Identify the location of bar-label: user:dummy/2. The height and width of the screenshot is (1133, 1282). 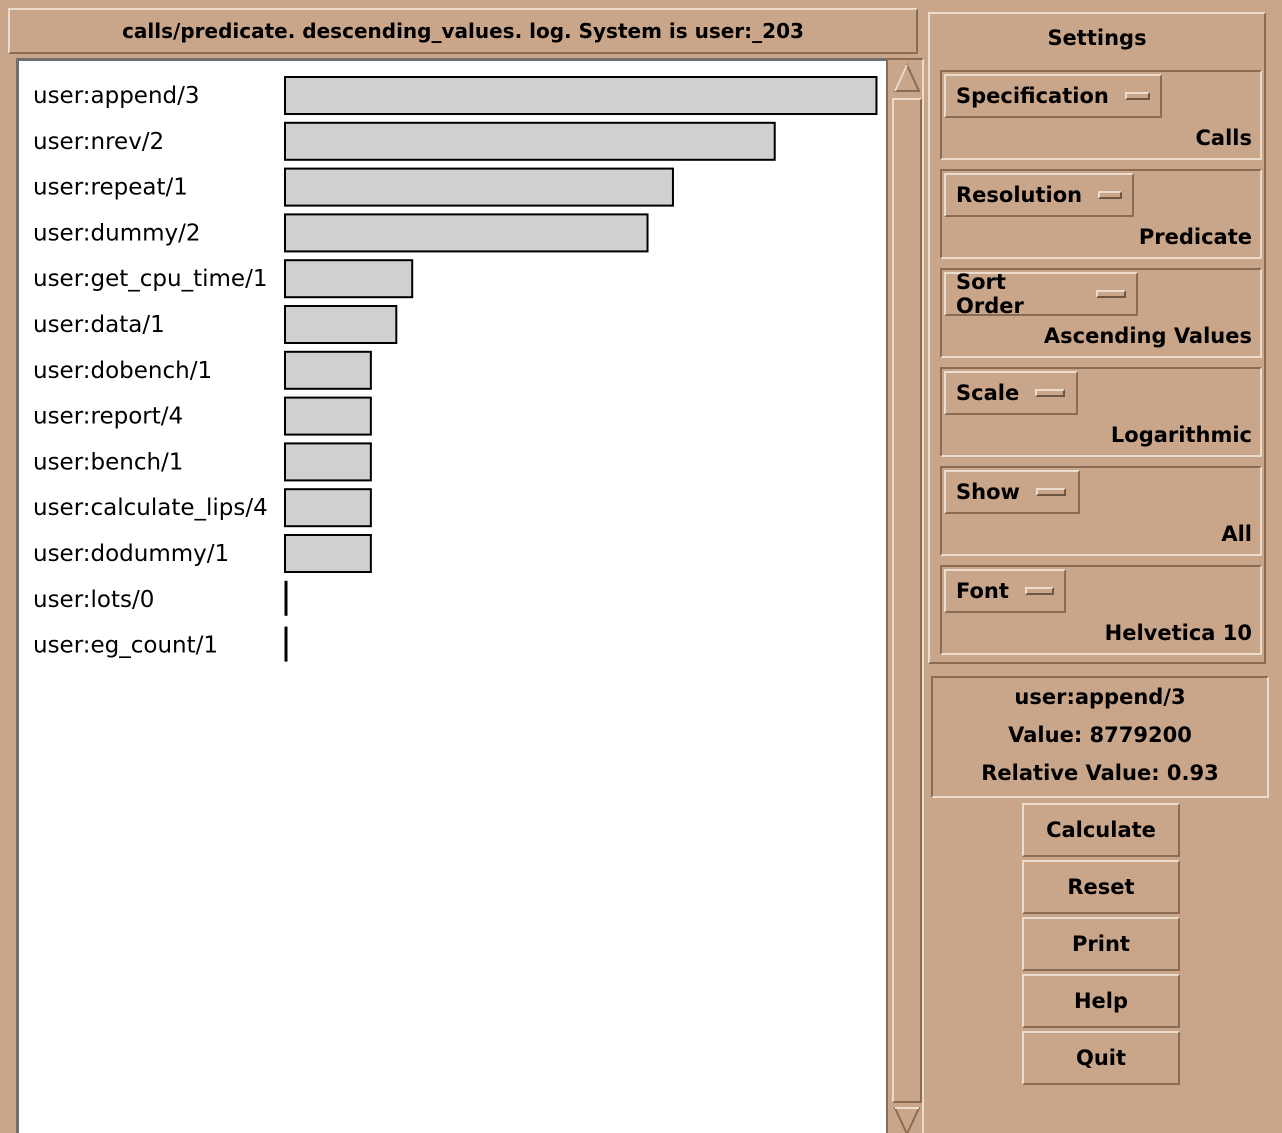
(117, 233).